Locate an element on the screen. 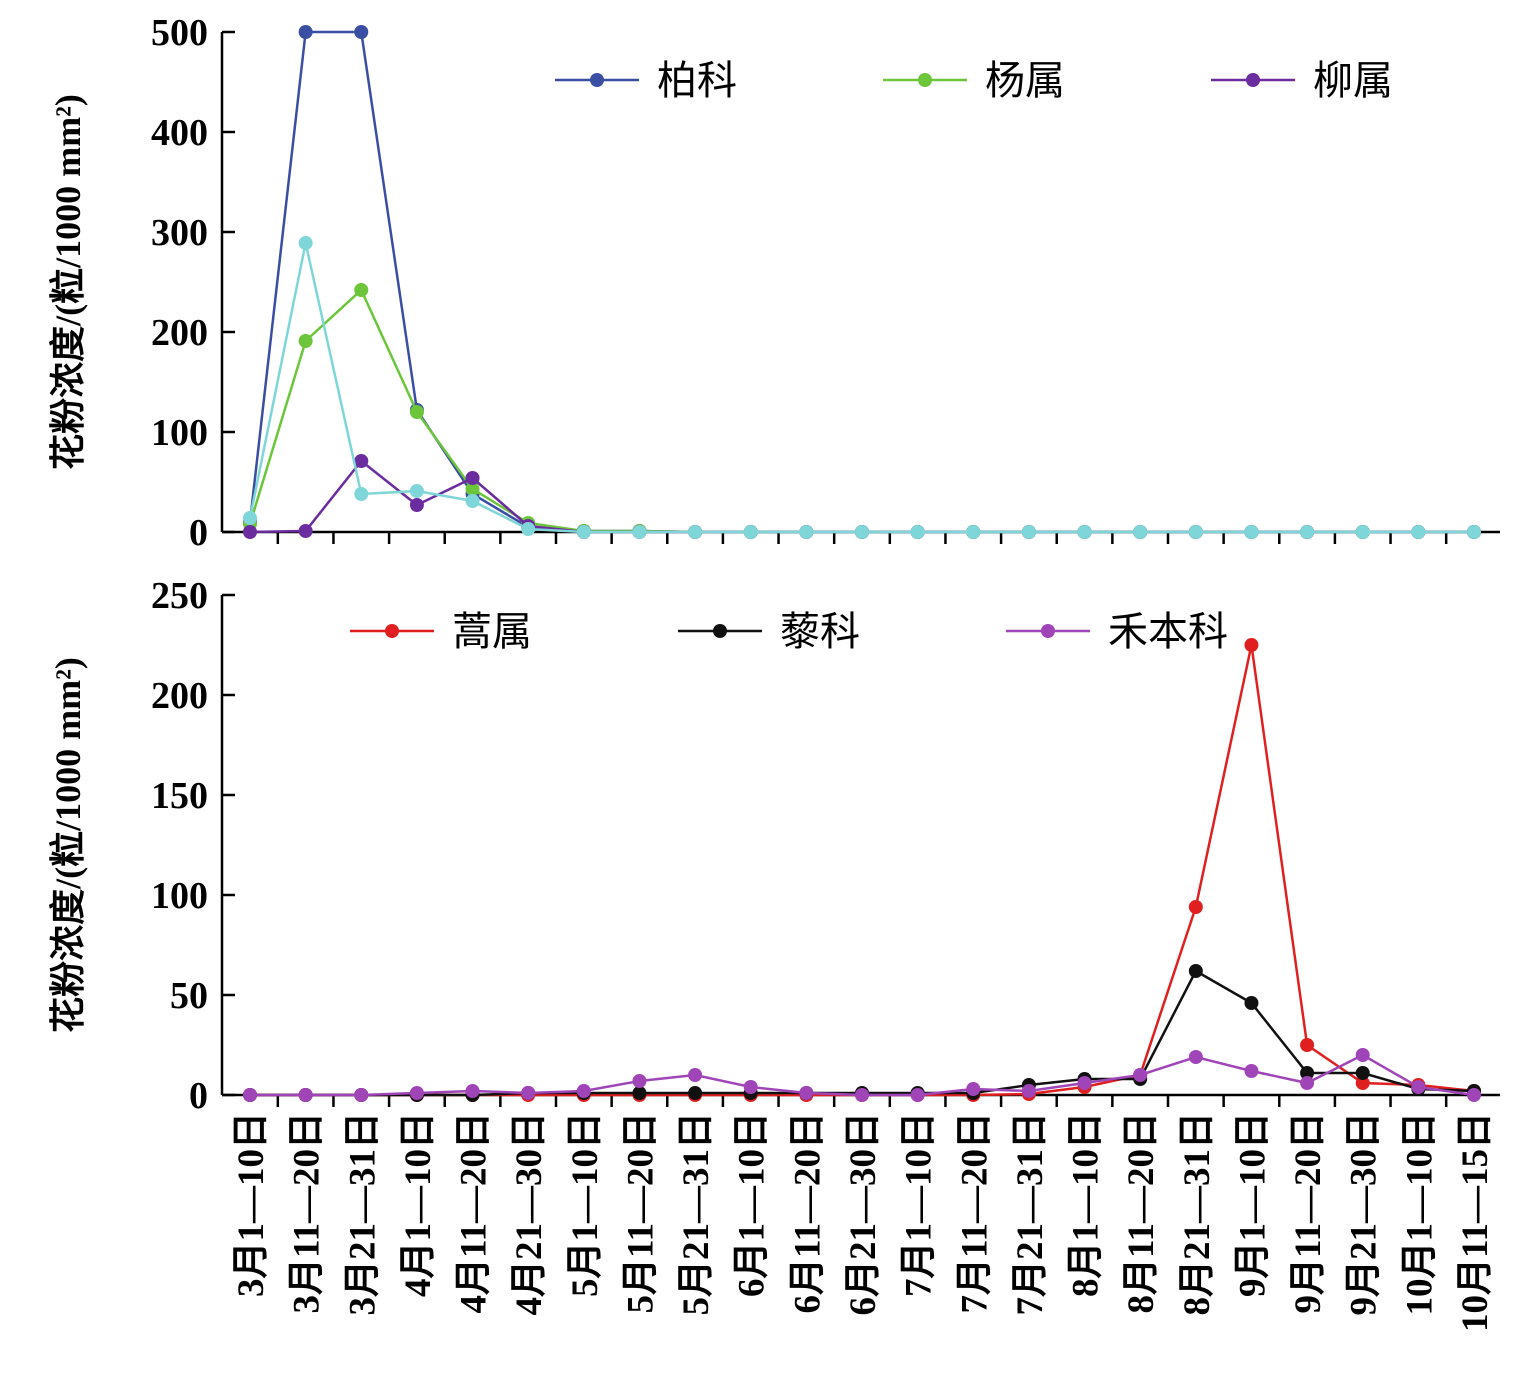 The width and height of the screenshot is (1535, 1399). legend-label: 禾本科 is located at coordinates (1168, 631).